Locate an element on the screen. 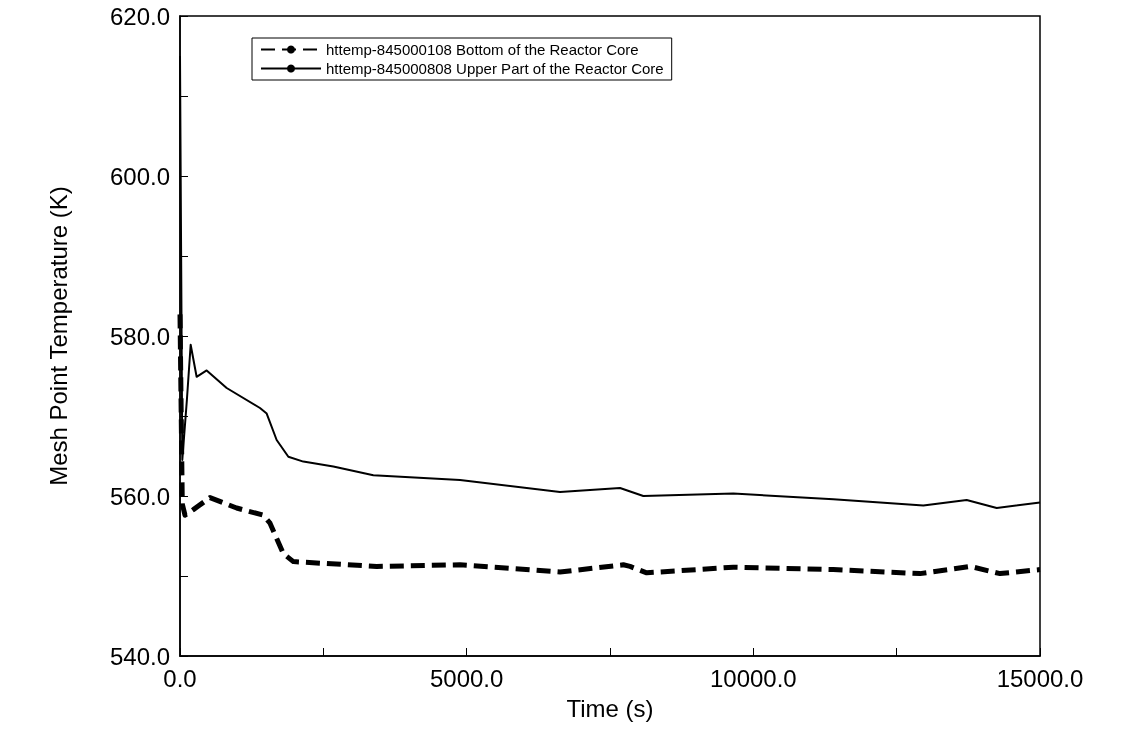  x-tick-label: 5000.0 is located at coordinates (466, 678).